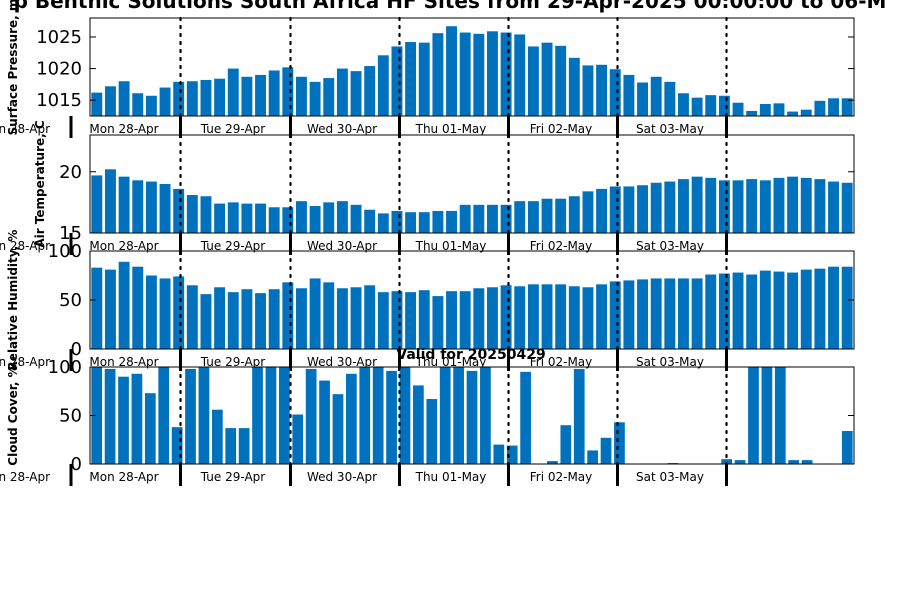 This screenshot has height=600, width=900. I want to click on y-tick-label: 50, so click(70, 300).